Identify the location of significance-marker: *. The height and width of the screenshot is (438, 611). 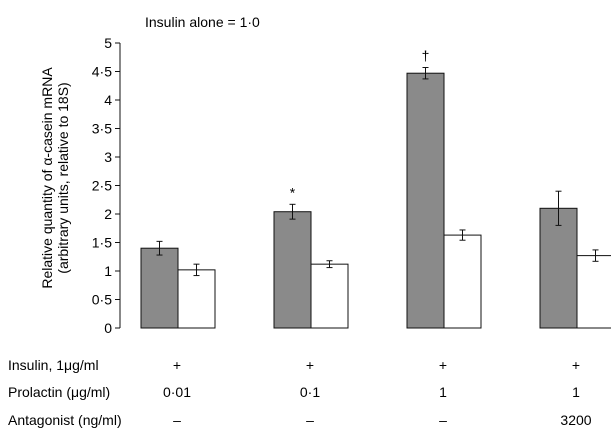
(293, 192).